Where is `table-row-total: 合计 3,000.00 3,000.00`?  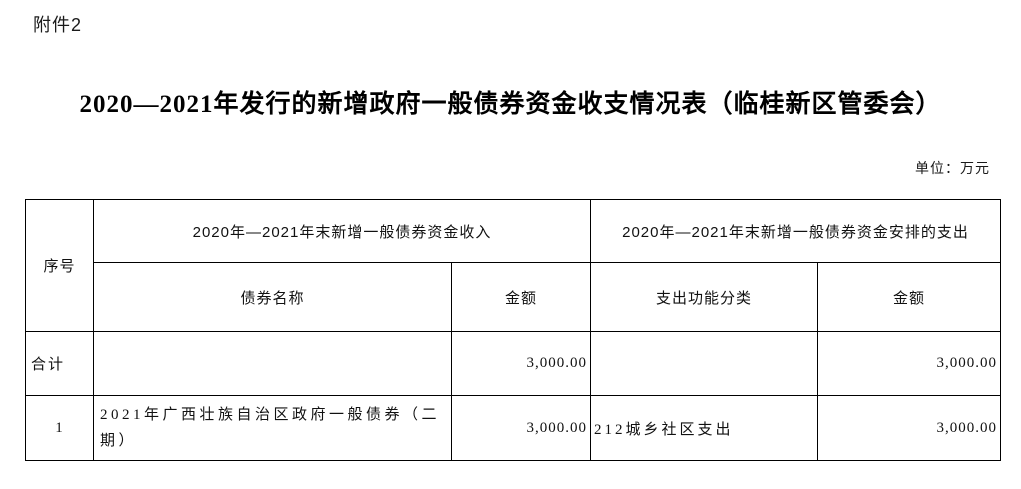
table-row-total: 合计 3,000.00 3,000.00 is located at coordinates (513, 363).